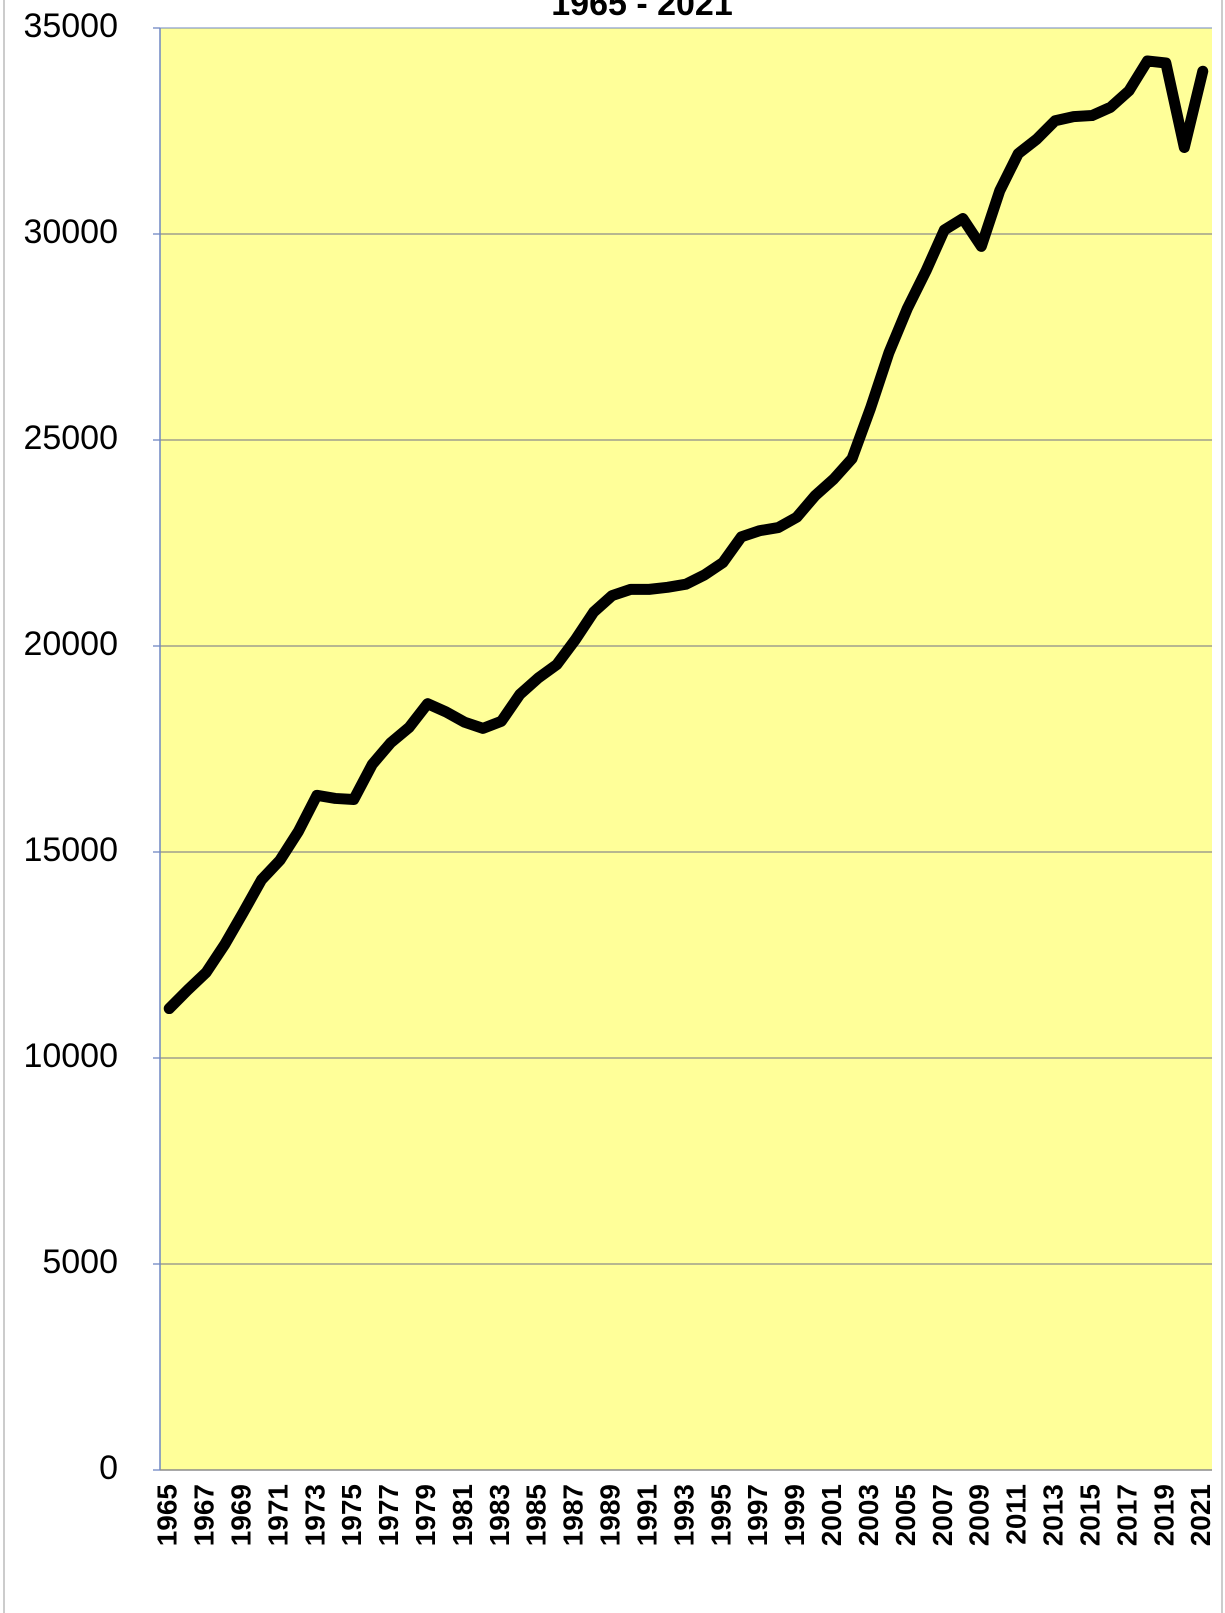 This screenshot has width=1225, height=1613. What do you see at coordinates (1016, 1514) in the screenshot?
I see `x-tick-label: 2011` at bounding box center [1016, 1514].